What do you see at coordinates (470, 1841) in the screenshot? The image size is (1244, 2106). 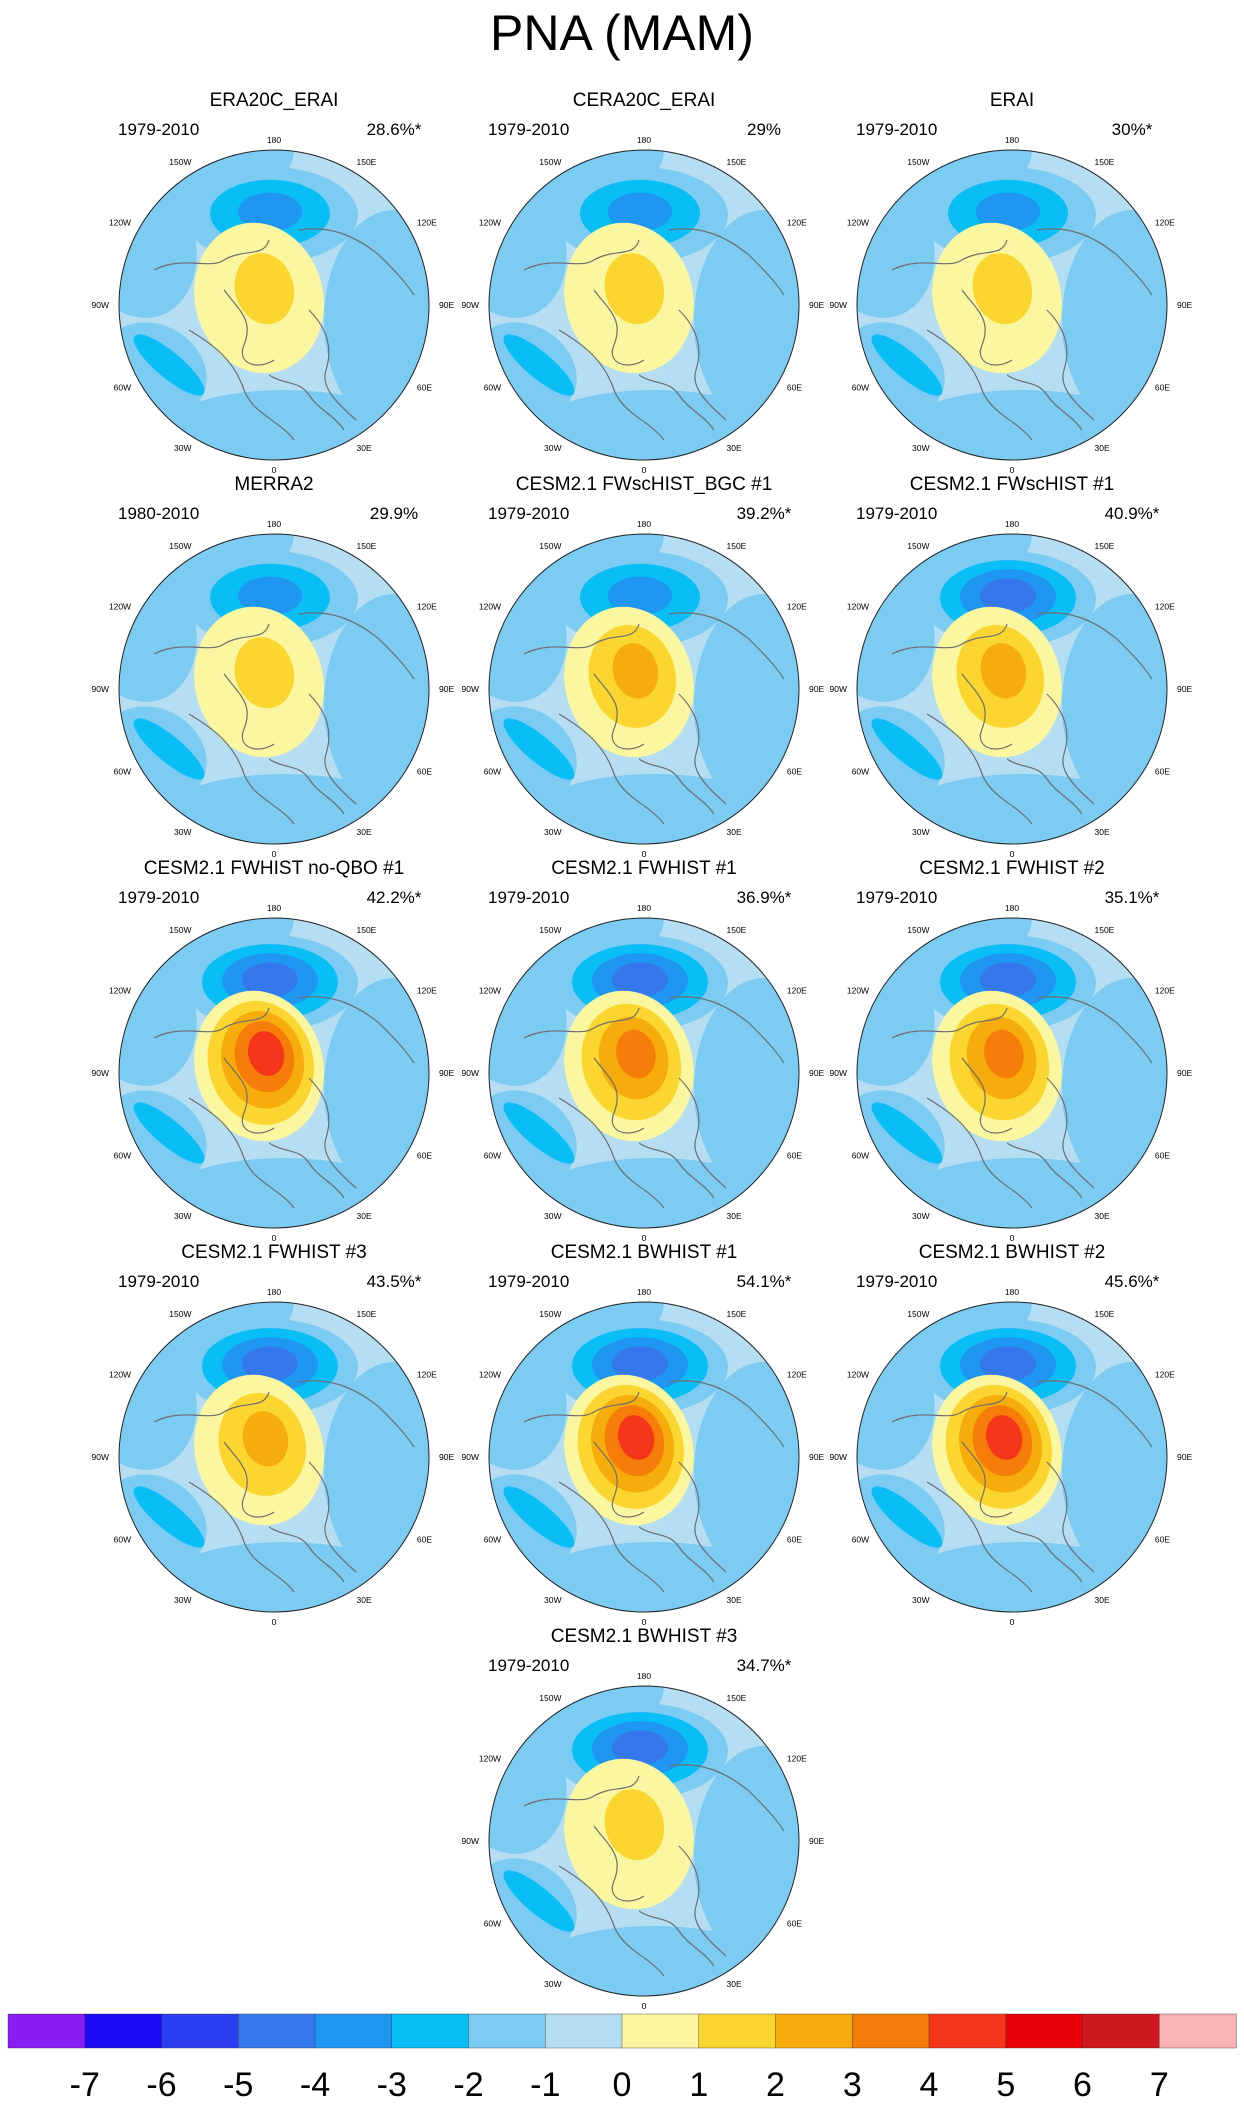 I see `longitude-label: 90W` at bounding box center [470, 1841].